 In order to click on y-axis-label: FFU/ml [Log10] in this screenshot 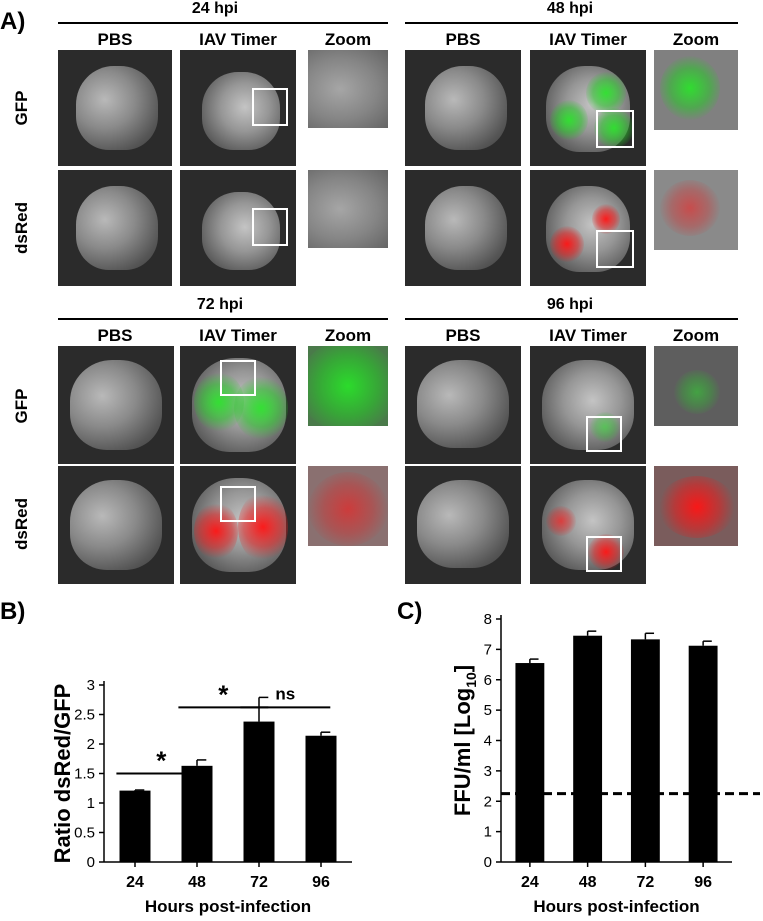, I will do `click(464, 740)`.